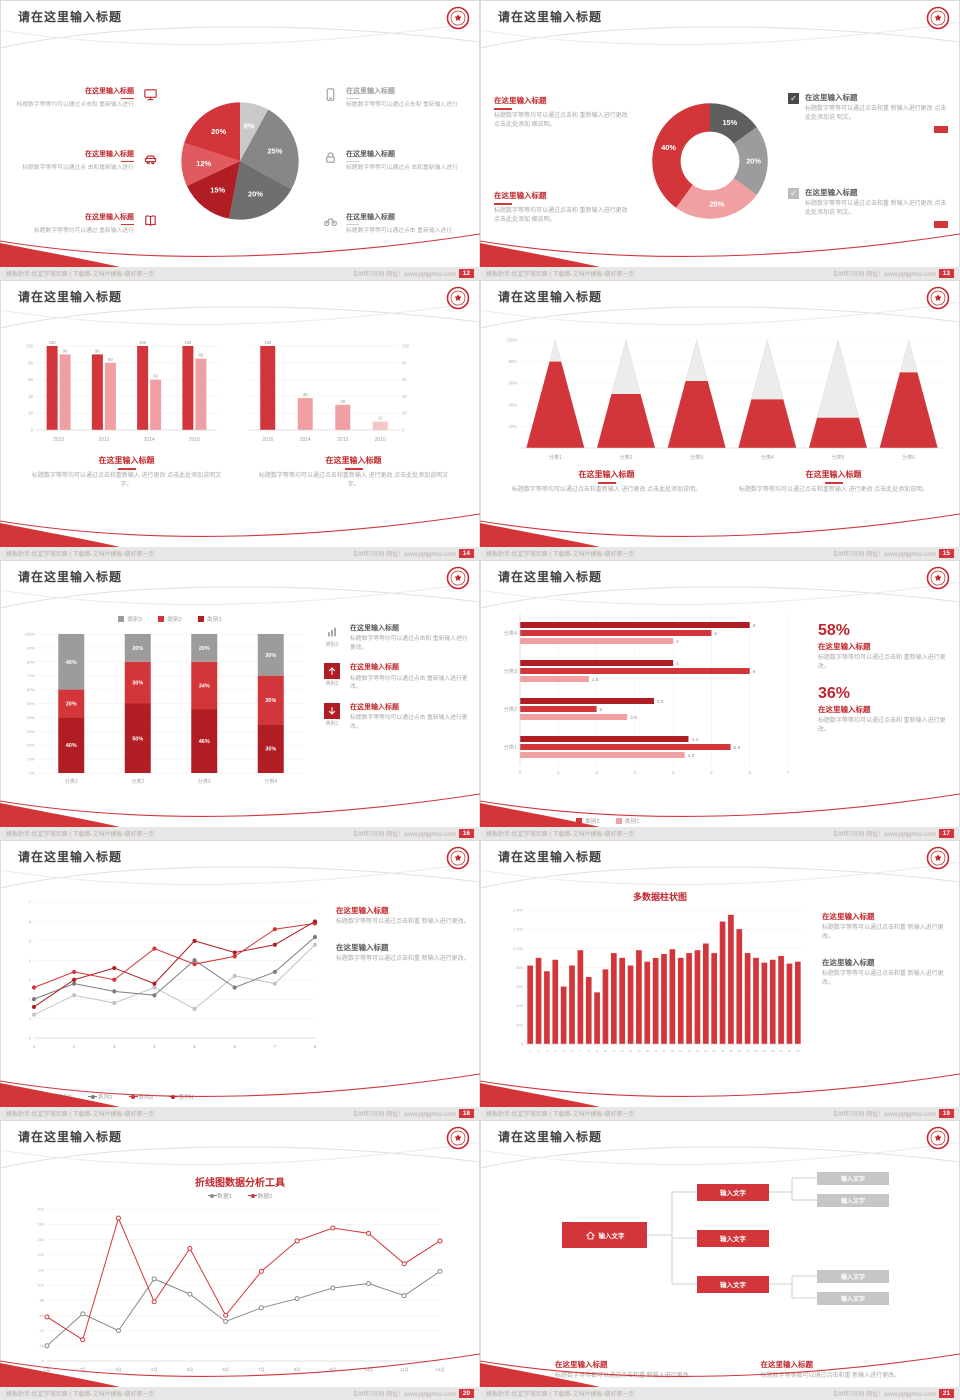 The image size is (960, 1400). Describe the element at coordinates (73, 160) in the screenshot. I see `callout-text: 在这里输入标题 标题数字等等可以通过点 击和重新输入进行` at that location.